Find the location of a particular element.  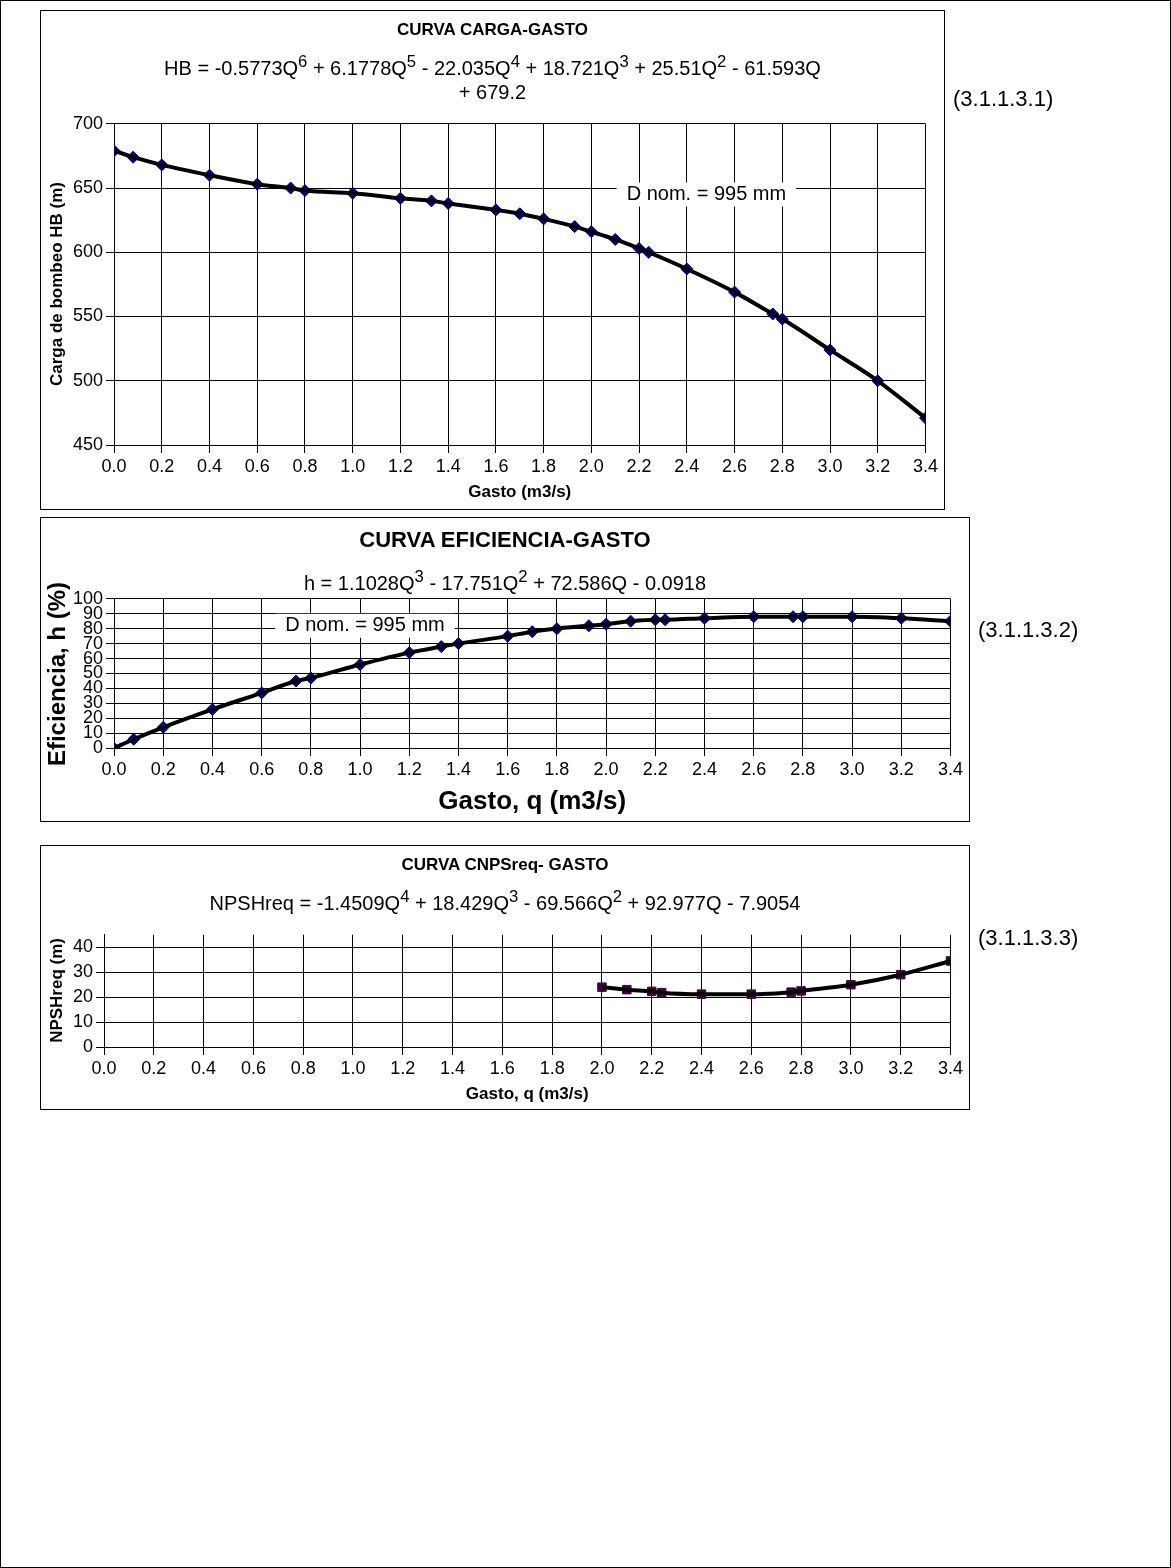

y-tick-label: 450 is located at coordinates (88, 443).